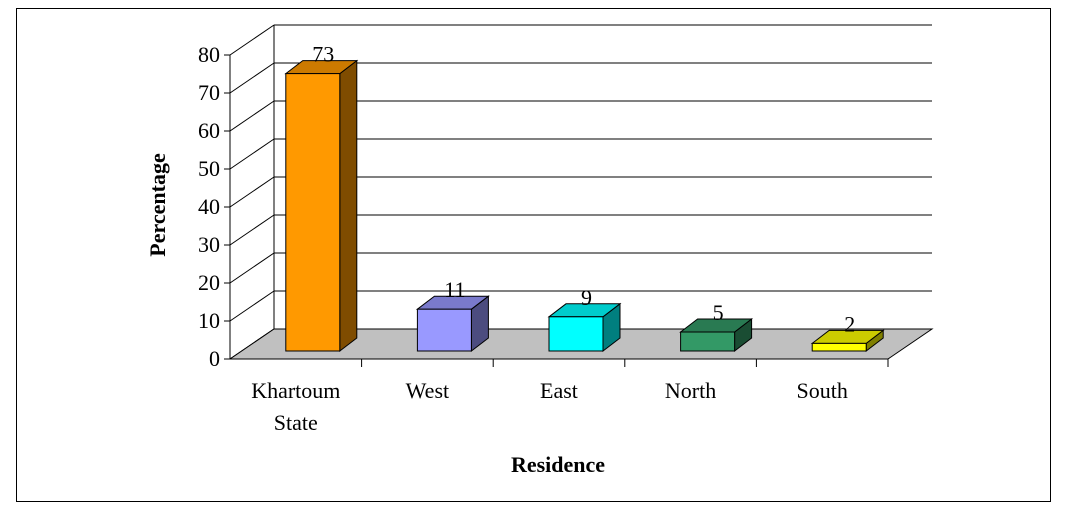 The image size is (1065, 515). What do you see at coordinates (690, 390) in the screenshot?
I see `x-tick-label: North` at bounding box center [690, 390].